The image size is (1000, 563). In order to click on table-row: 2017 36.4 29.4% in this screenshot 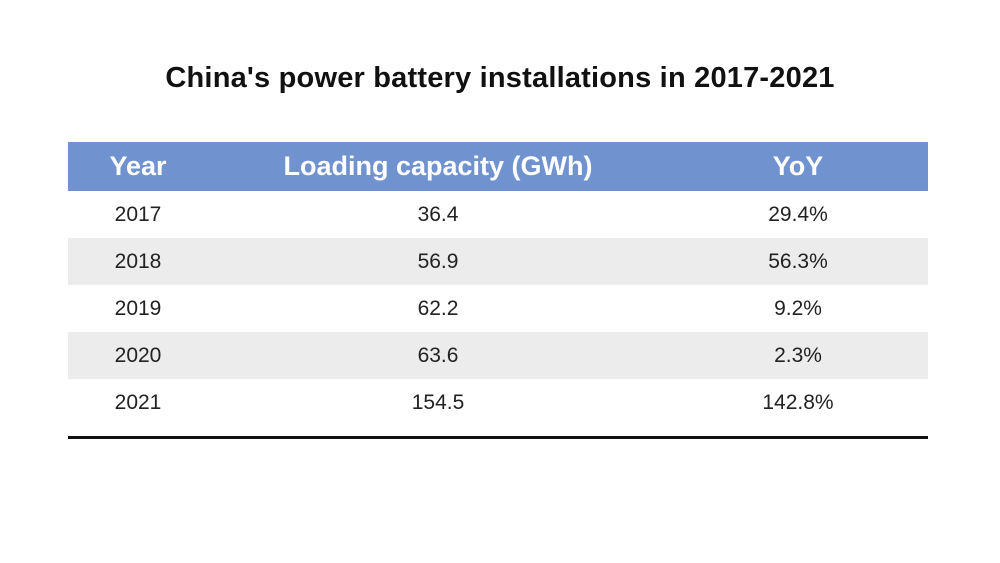, I will do `click(498, 214)`.